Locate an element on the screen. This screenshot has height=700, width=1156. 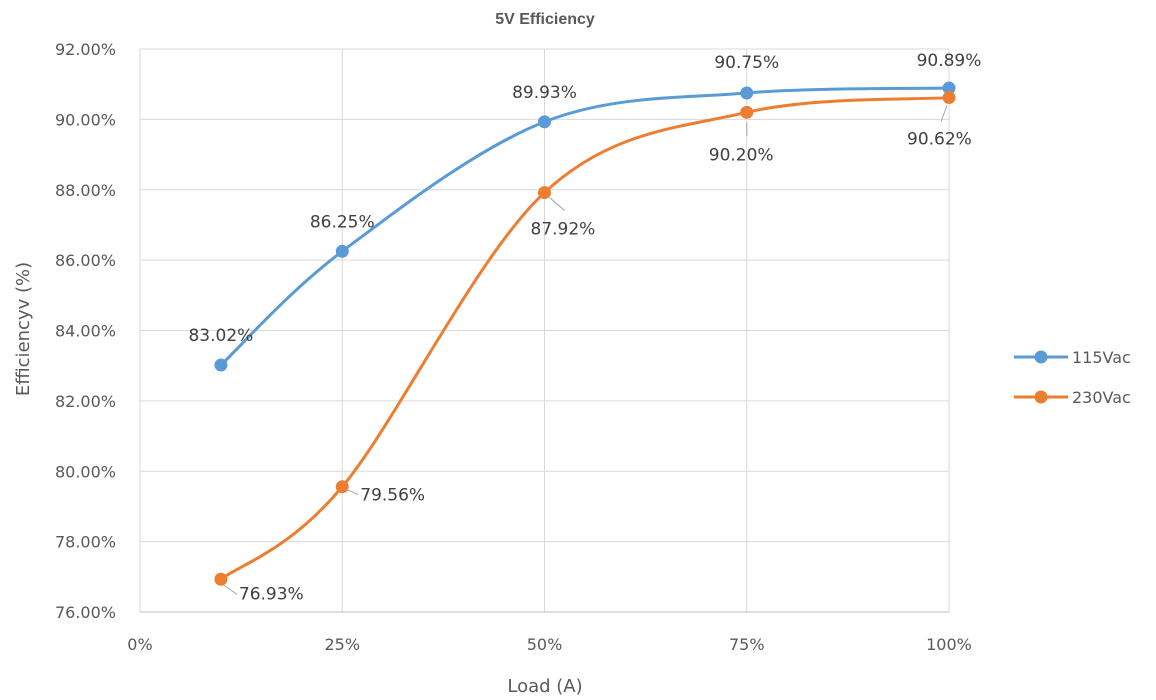
chart-title: 5V Efficiency is located at coordinates (545, 19).